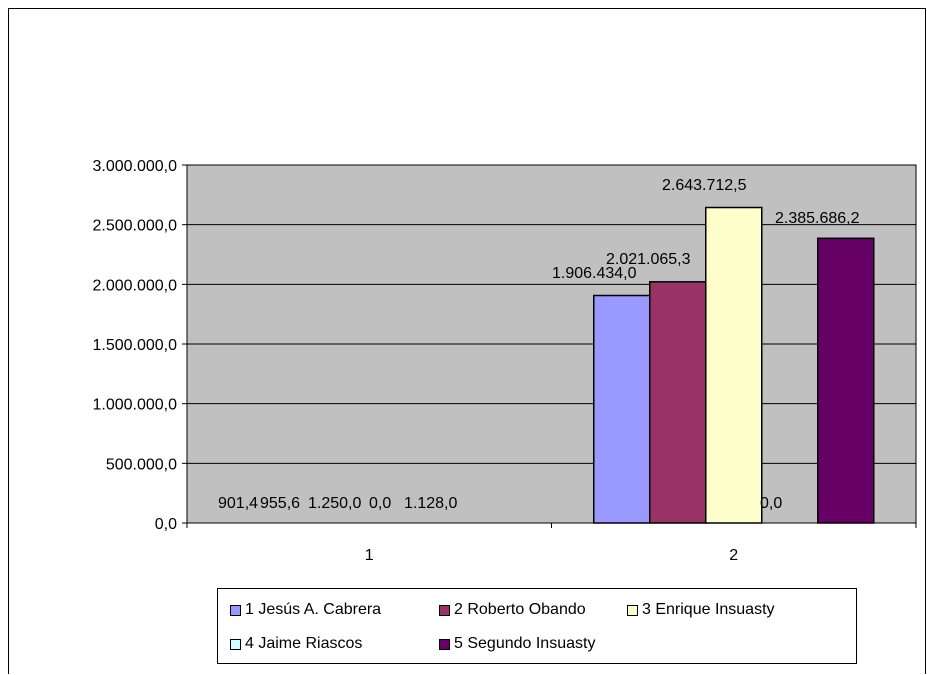 This screenshot has height=675, width=927. I want to click on y-tick-label: 3.000.000,0, so click(134, 166).